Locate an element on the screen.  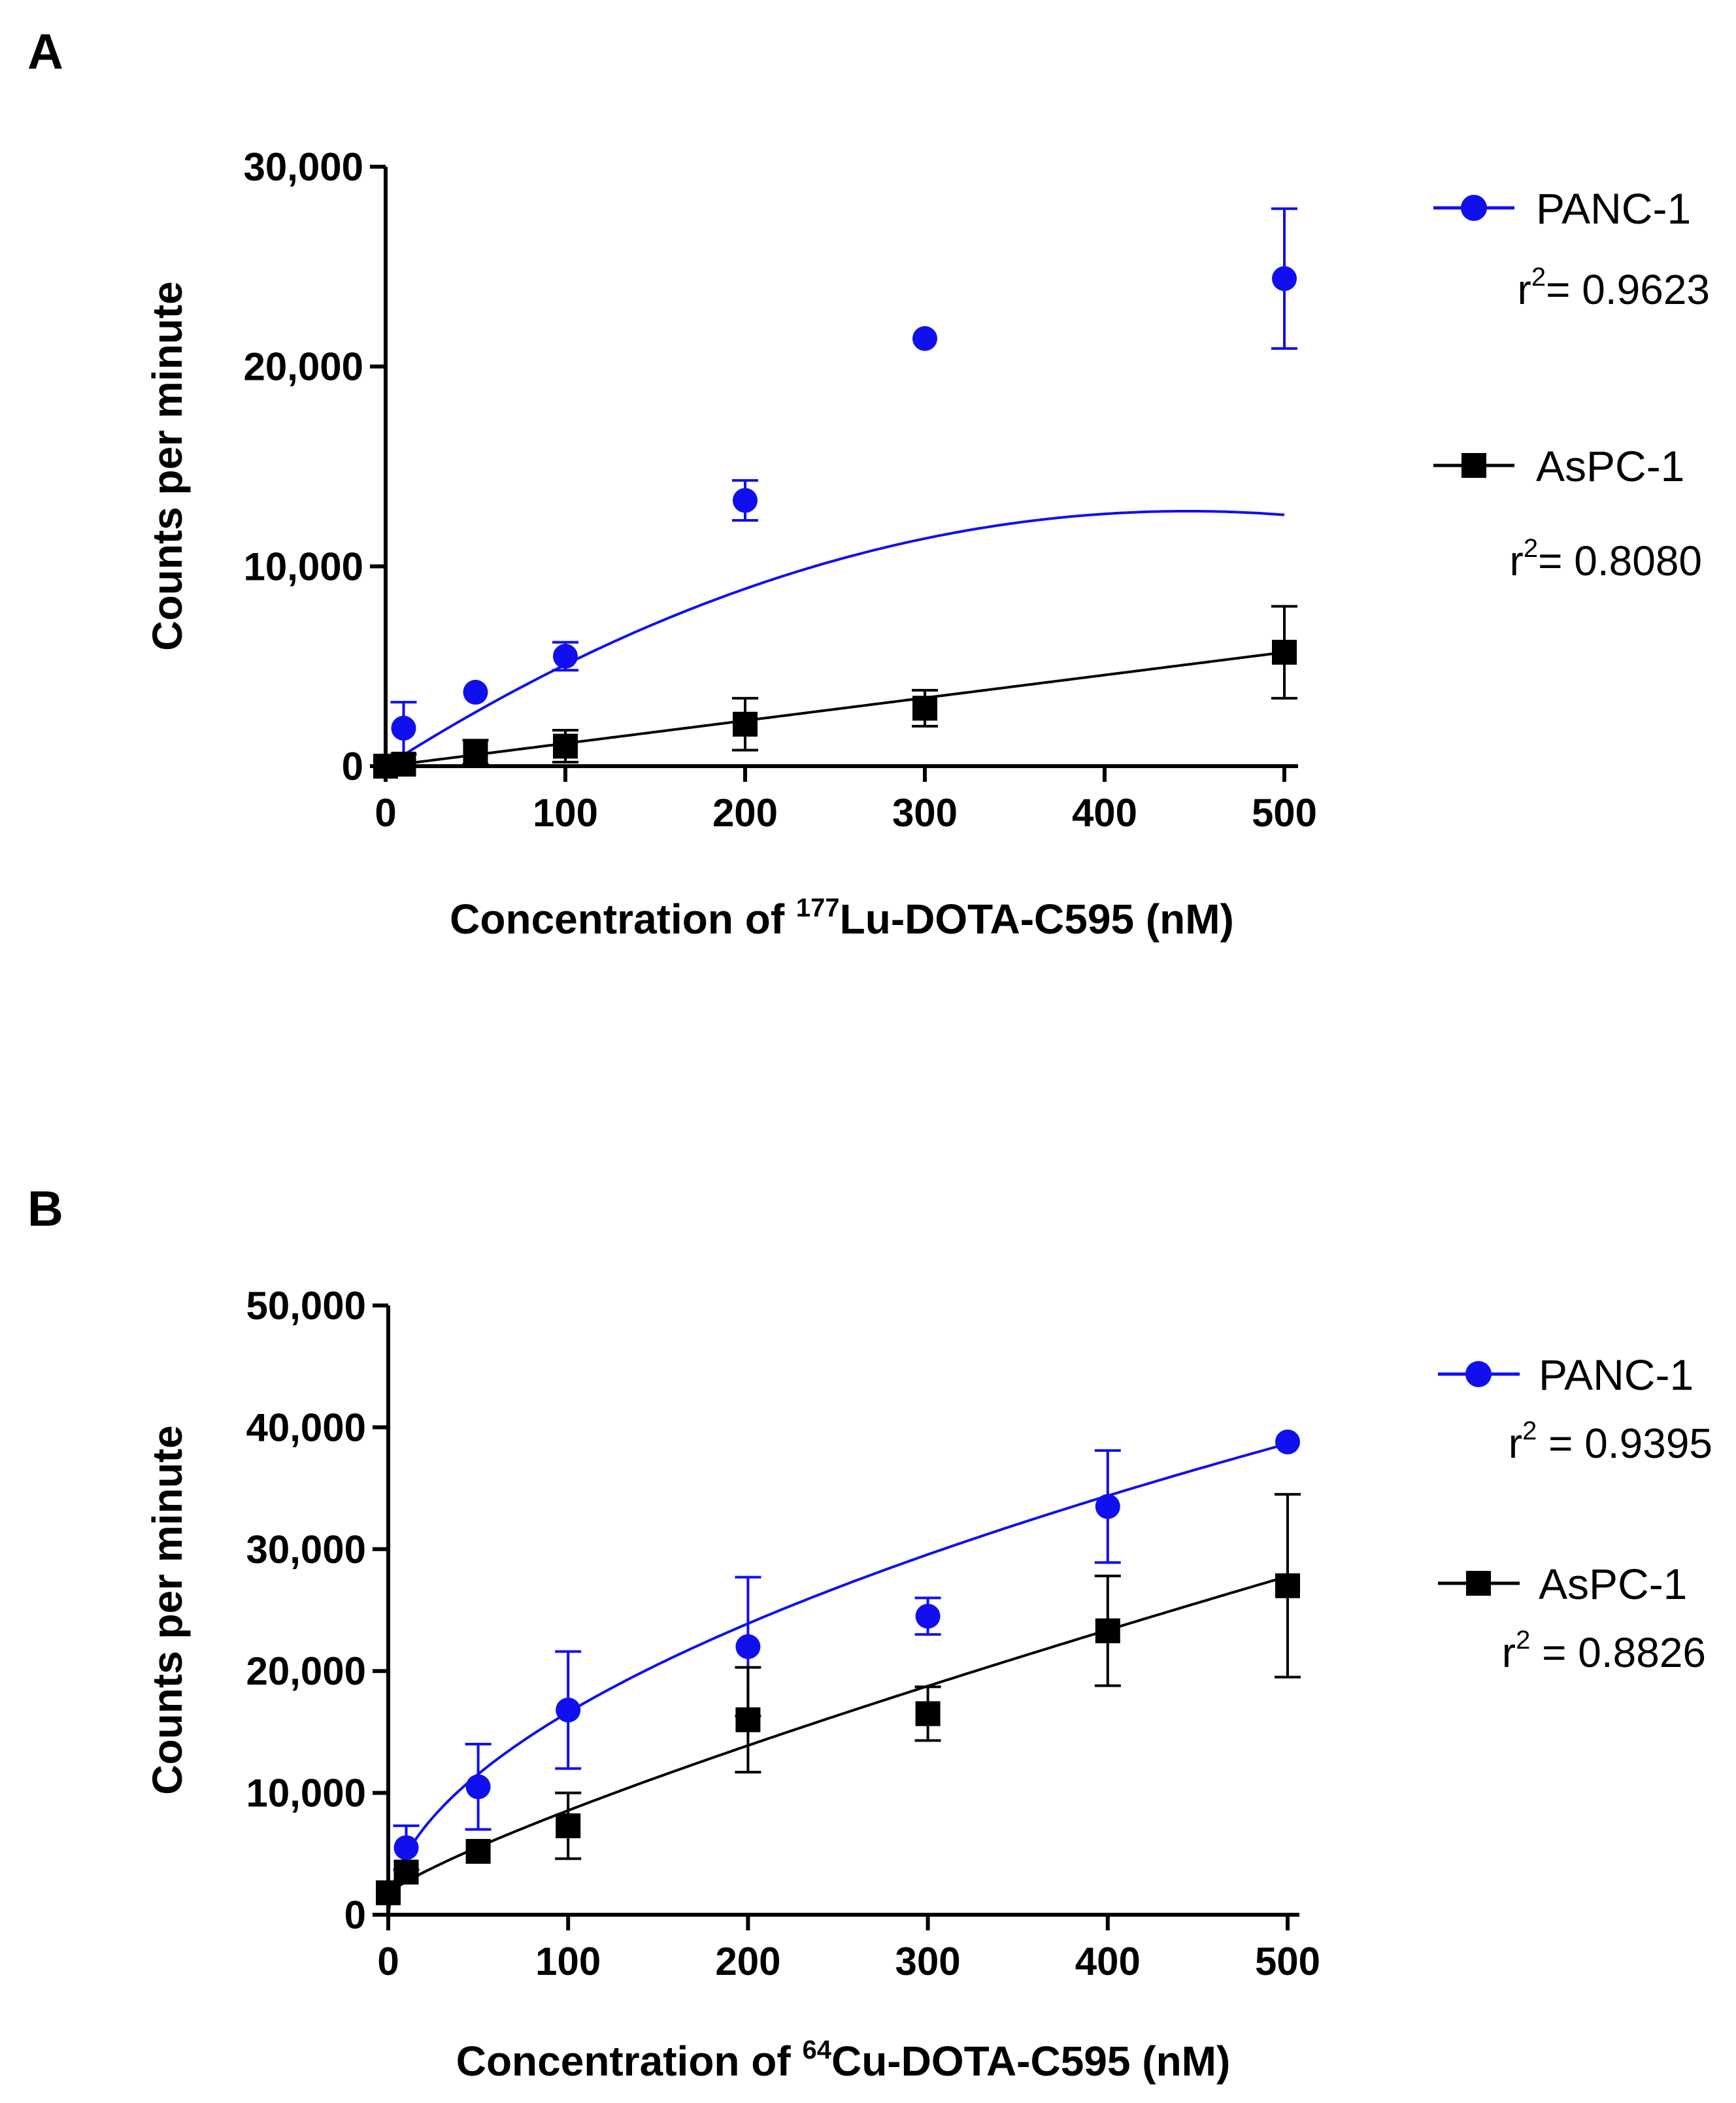
panel-b-legend: PANC-1 r2 = 0.9395 AsPC-1 r2 = 0.8826 is located at coordinates (1575, 1513).